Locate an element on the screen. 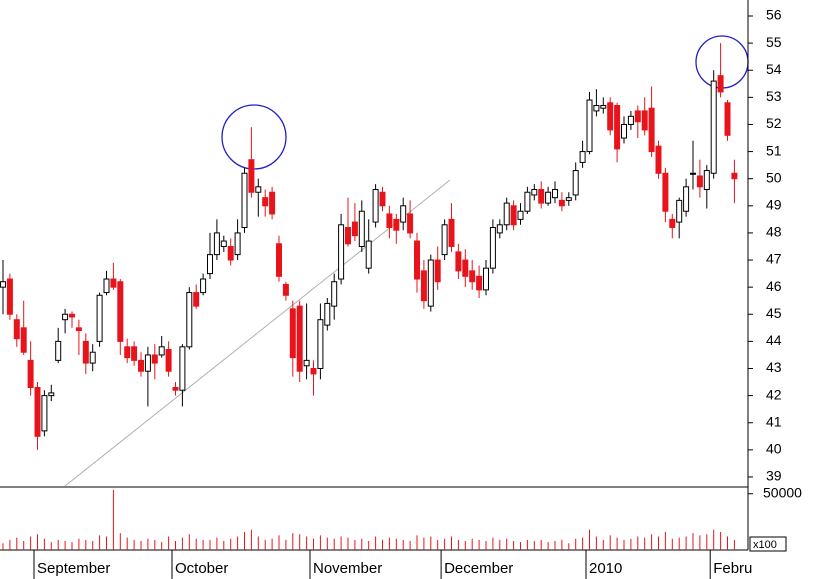 This screenshot has height=579, width=817. x-tick-label: 2010 is located at coordinates (605, 568).